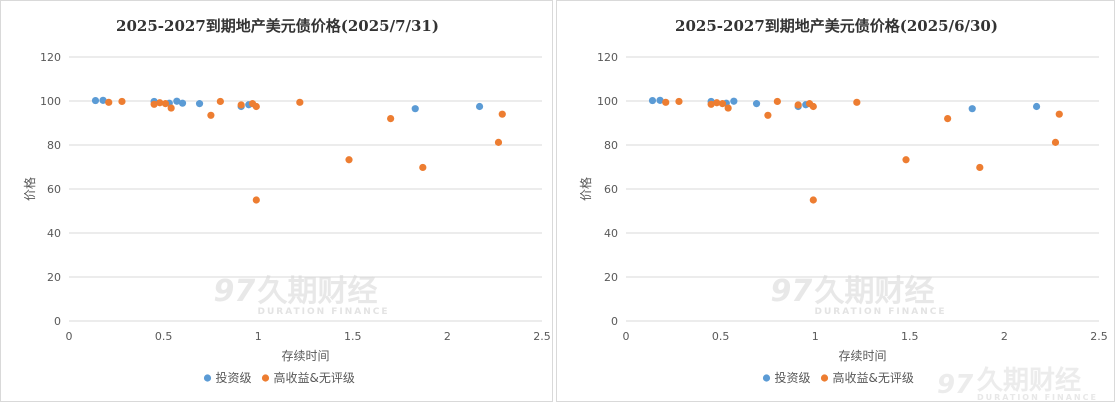  Describe the element at coordinates (277, 26) in the screenshot. I see `chart-title: 2025-2027到期地产美元债价格(2025/7/31)` at that location.